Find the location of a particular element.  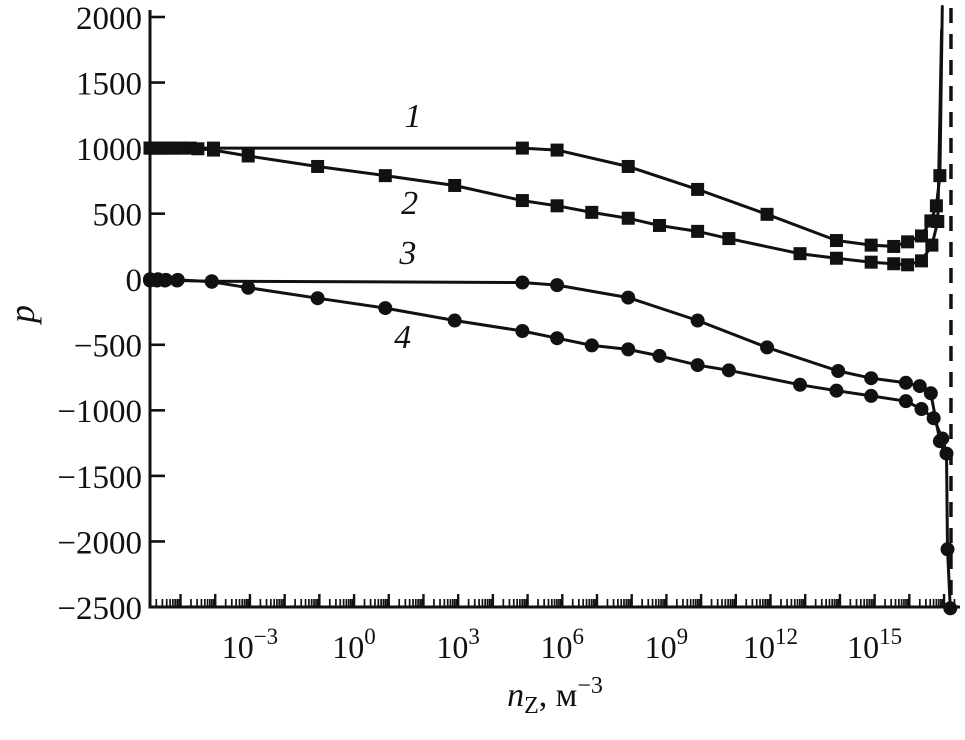

x-tick-label: 10¹² is located at coordinates (770, 644).